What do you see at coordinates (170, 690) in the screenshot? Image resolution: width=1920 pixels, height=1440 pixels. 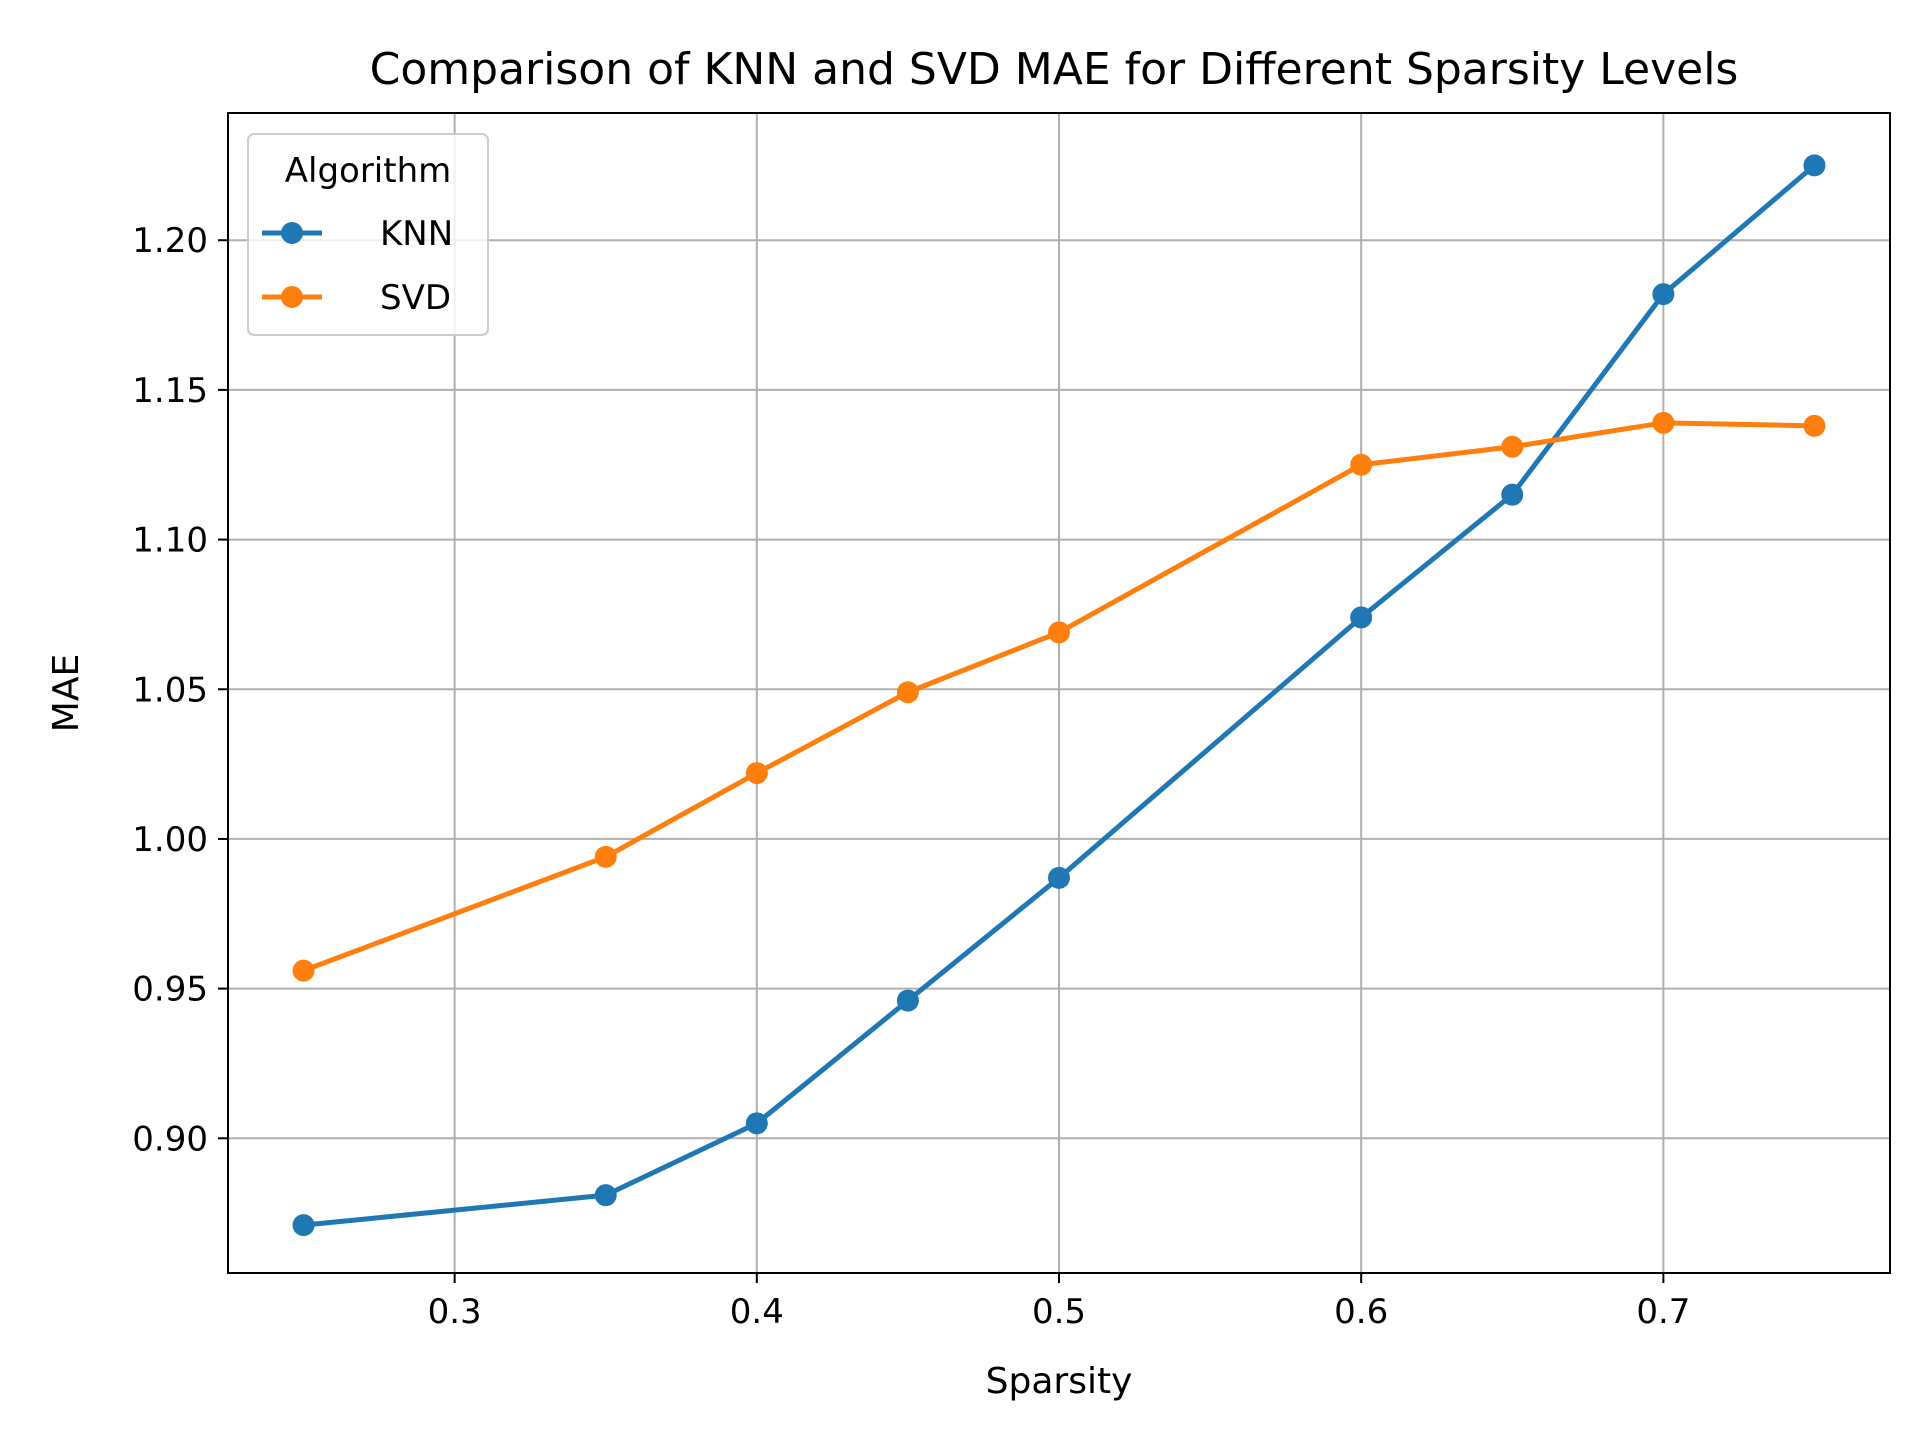 I see `y-tick-label: 1.05` at bounding box center [170, 690].